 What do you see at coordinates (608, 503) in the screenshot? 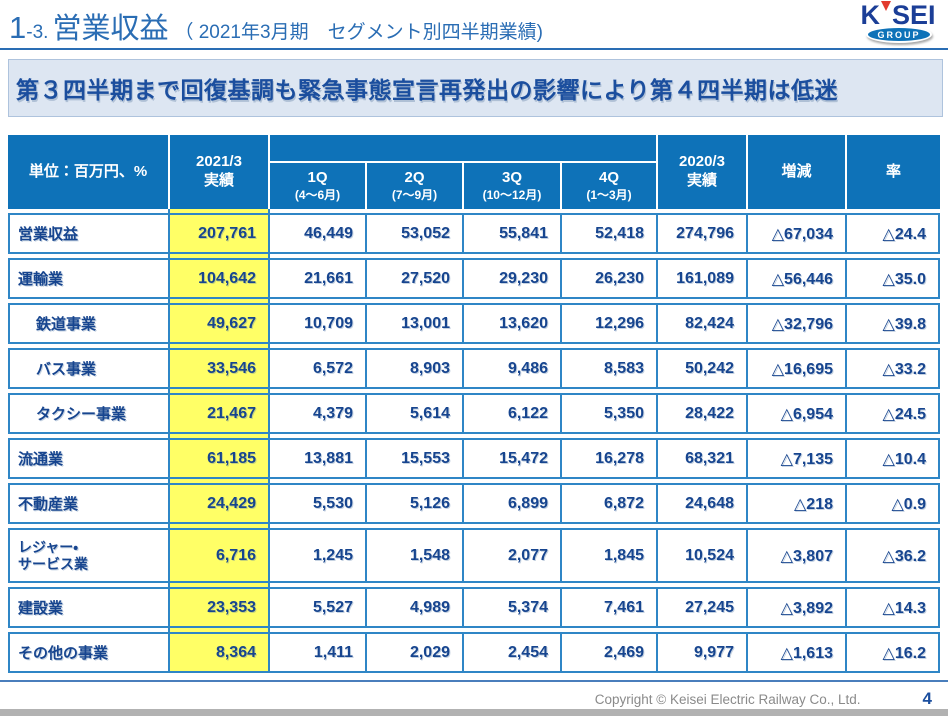
I see `cell-value: 6,872` at bounding box center [608, 503].